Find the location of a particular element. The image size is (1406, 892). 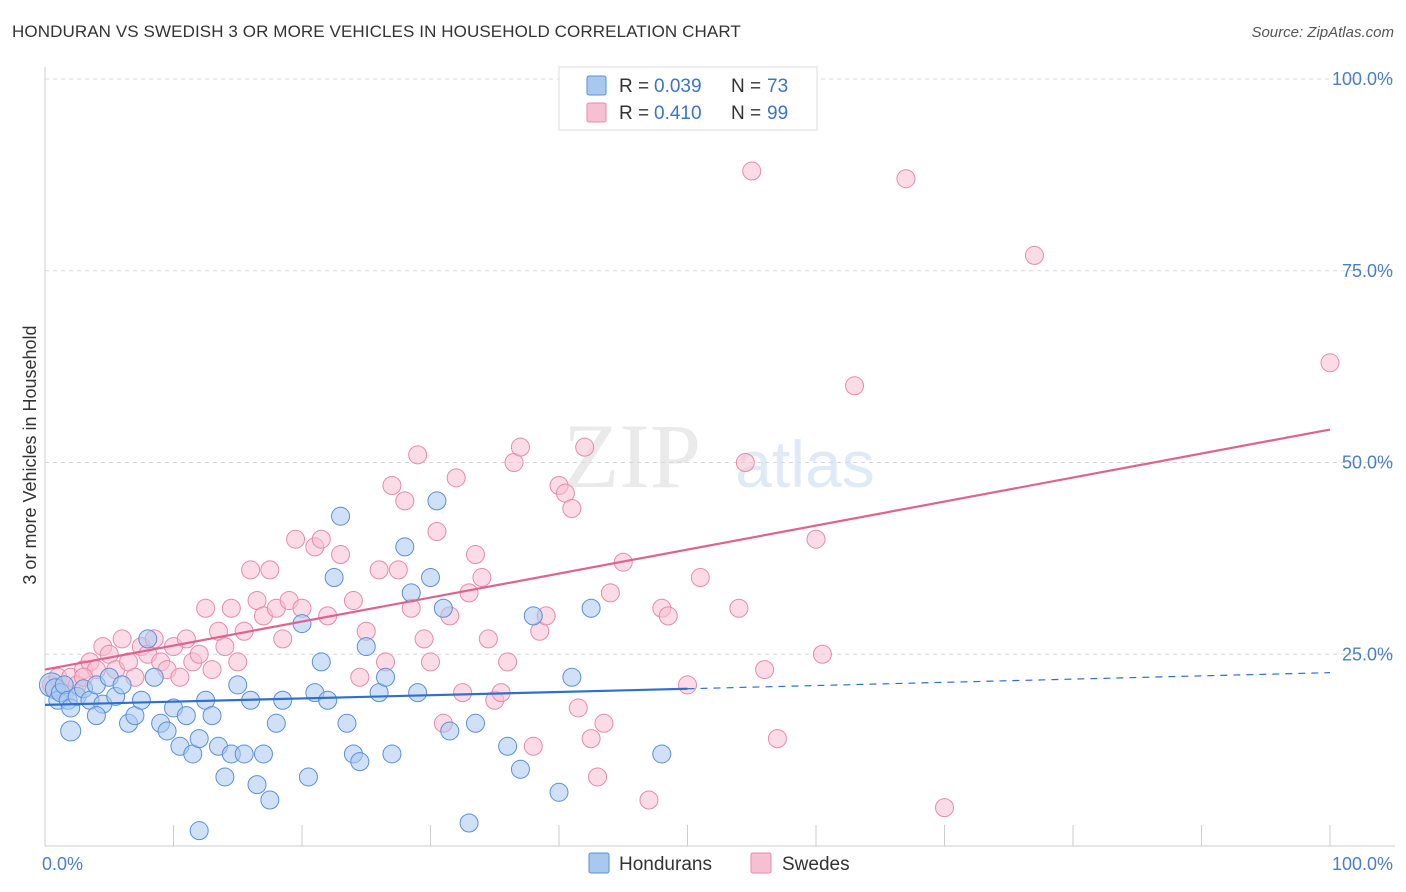

y-tick-label: 100.0% is located at coordinates (1362, 79).